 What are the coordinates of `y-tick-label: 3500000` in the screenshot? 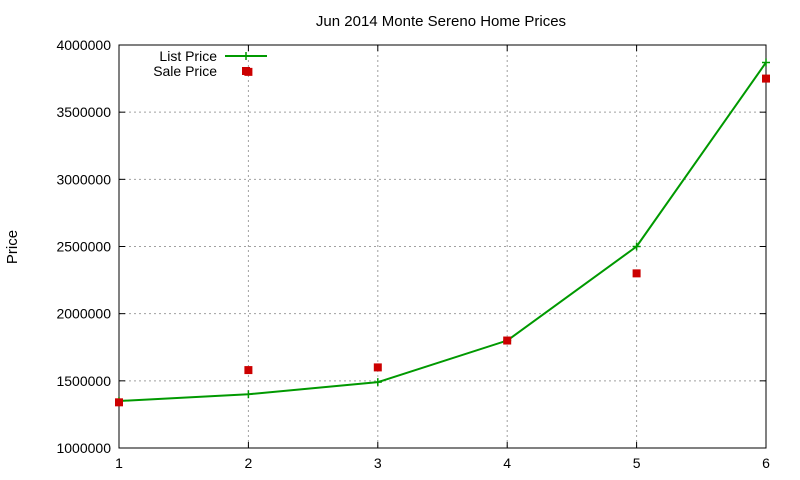 It's located at (83, 112).